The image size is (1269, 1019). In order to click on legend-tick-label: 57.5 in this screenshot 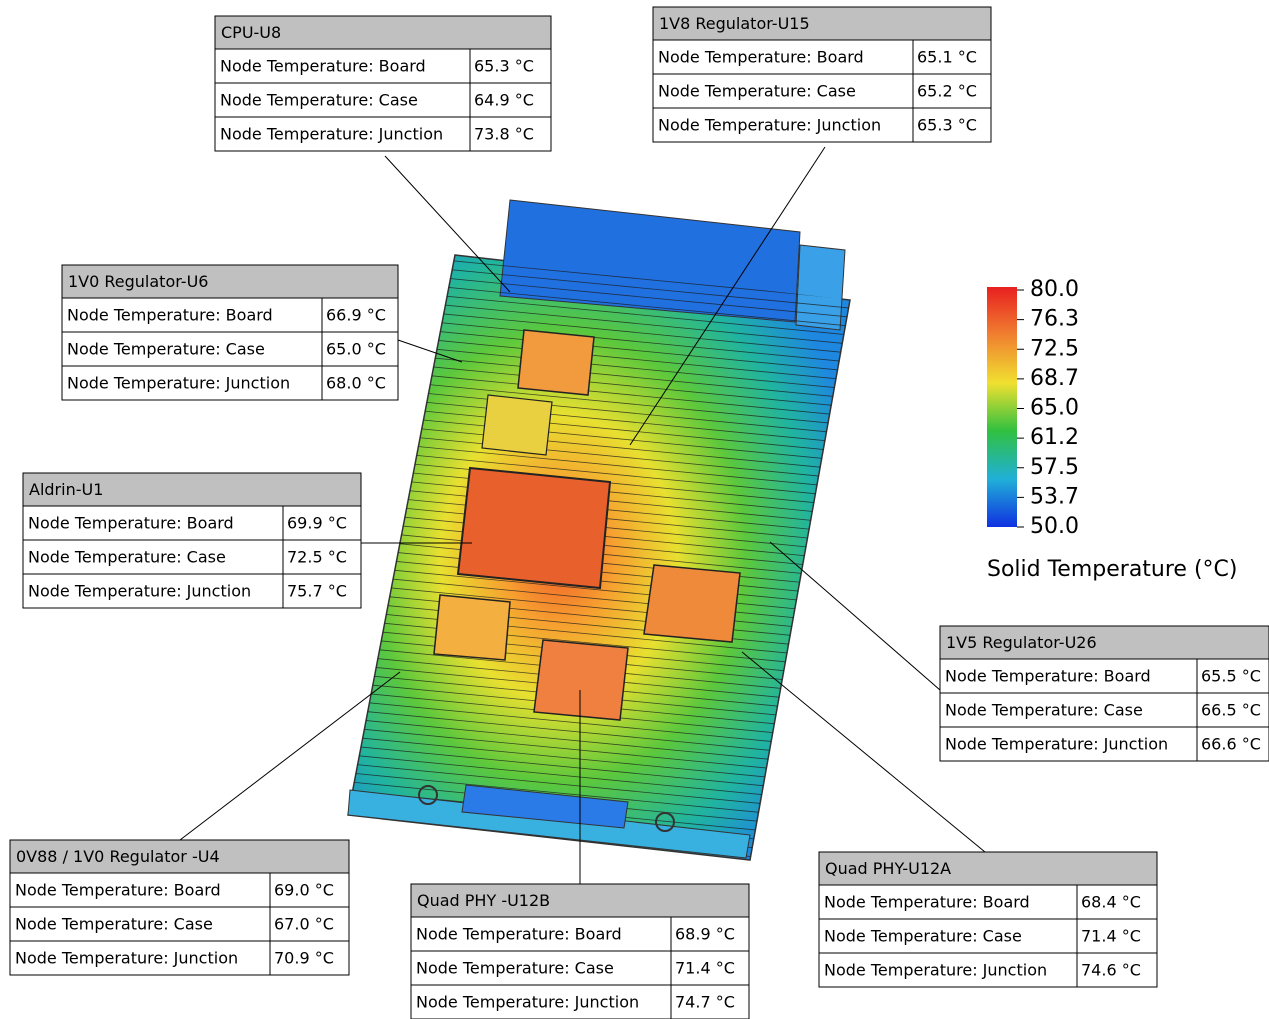, I will do `click(1054, 467)`.